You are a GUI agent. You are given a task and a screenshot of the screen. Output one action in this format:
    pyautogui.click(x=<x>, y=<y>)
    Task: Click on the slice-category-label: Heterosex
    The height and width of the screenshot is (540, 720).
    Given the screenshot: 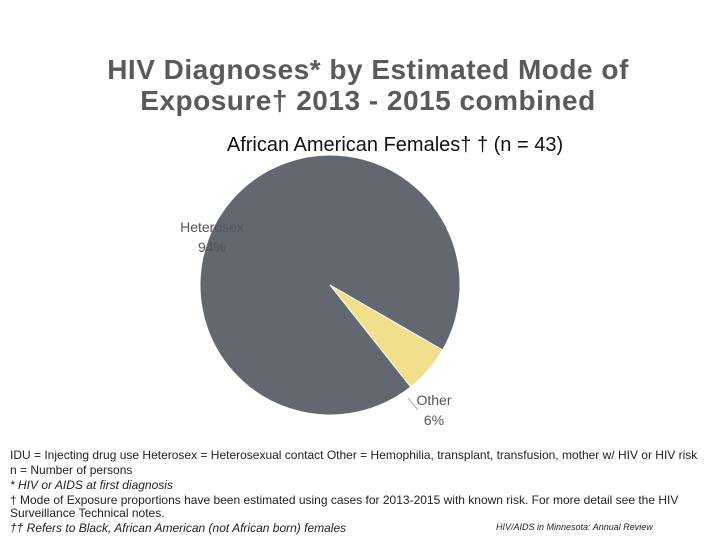 What is the action you would take?
    pyautogui.click(x=212, y=227)
    